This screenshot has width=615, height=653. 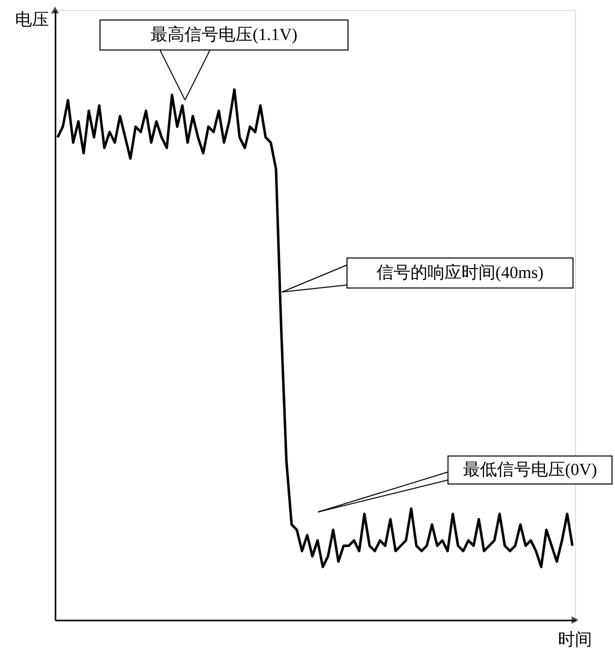 What do you see at coordinates (575, 639) in the screenshot?
I see `x-axis-title: 时间` at bounding box center [575, 639].